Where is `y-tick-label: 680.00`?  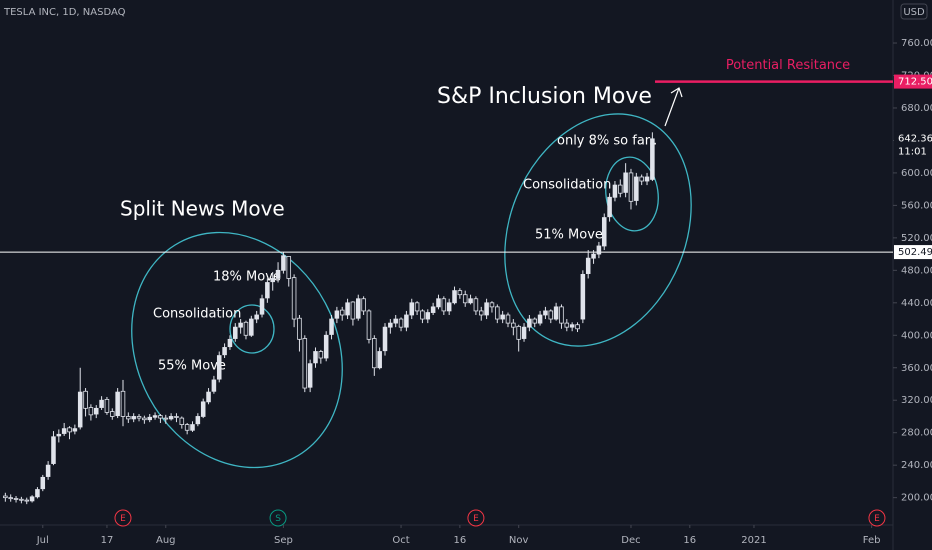 y-tick-label: 680.00 is located at coordinates (916, 108).